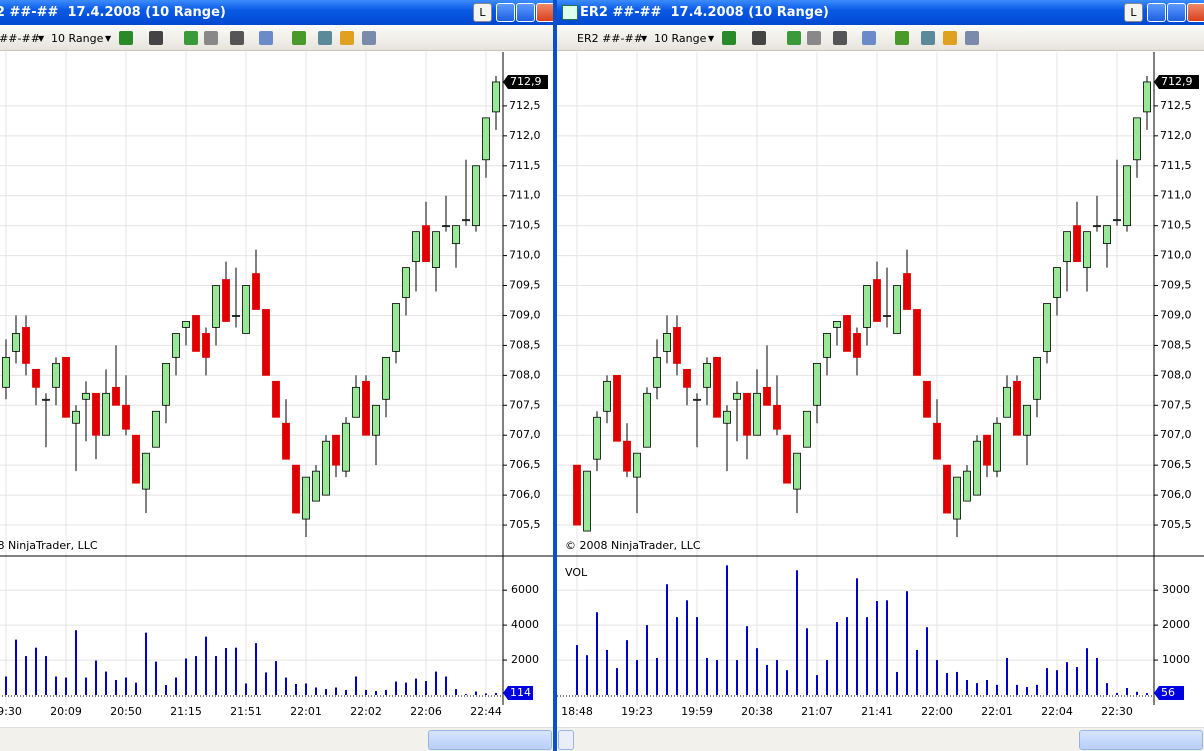 The height and width of the screenshot is (751, 1204). What do you see at coordinates (366, 711) in the screenshot?
I see `x-tick-label: 22:02` at bounding box center [366, 711].